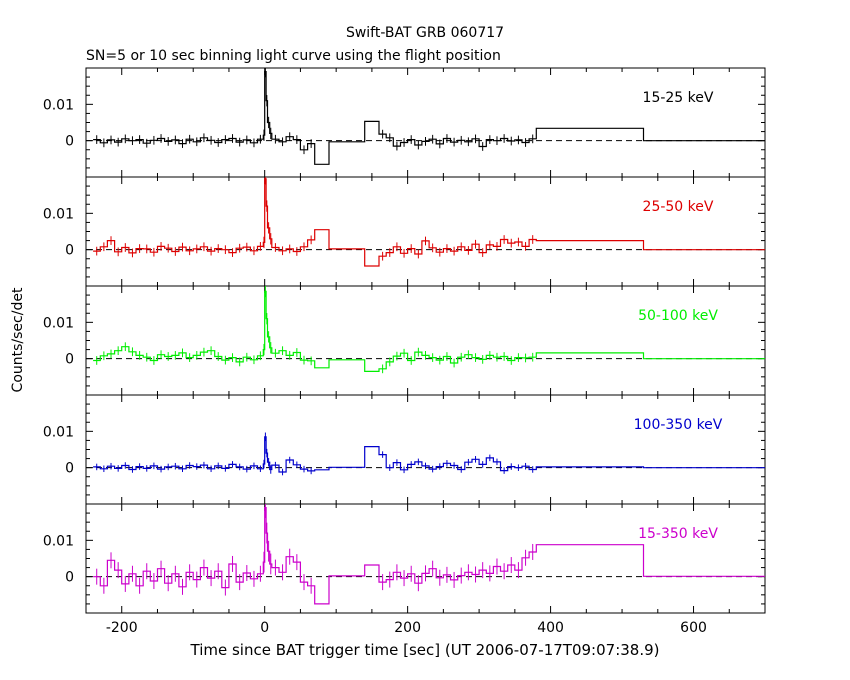  I want to click on series-label: 15-350 keV, so click(678, 534).